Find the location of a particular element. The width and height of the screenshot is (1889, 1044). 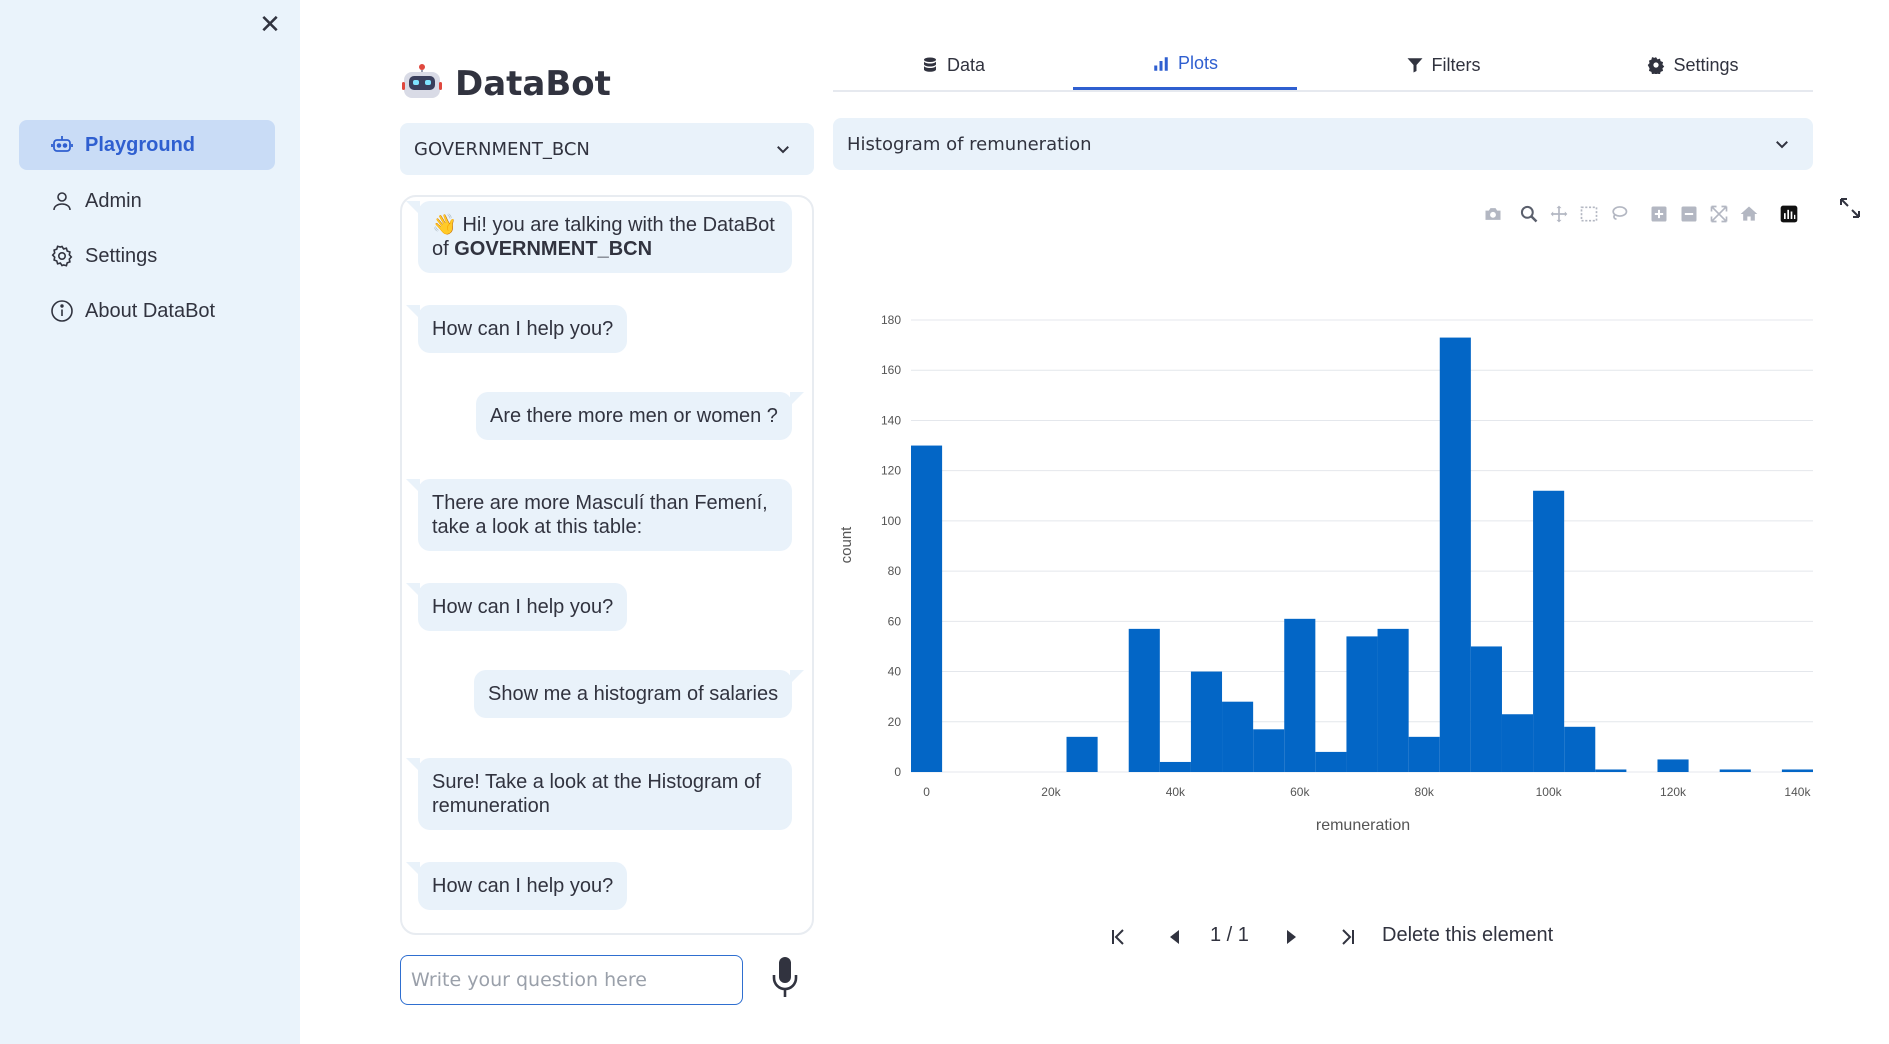

plot-select: Histogram of remuneration is located at coordinates (1323, 144).